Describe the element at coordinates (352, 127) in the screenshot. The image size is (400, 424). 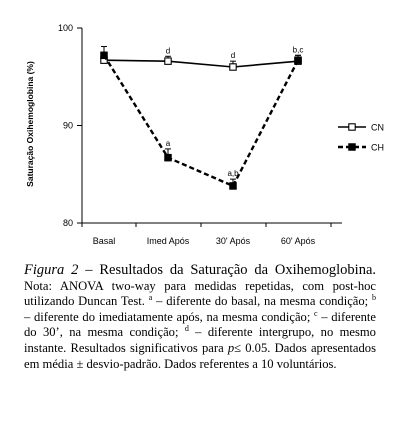
I see `legend-marker-CN` at that location.